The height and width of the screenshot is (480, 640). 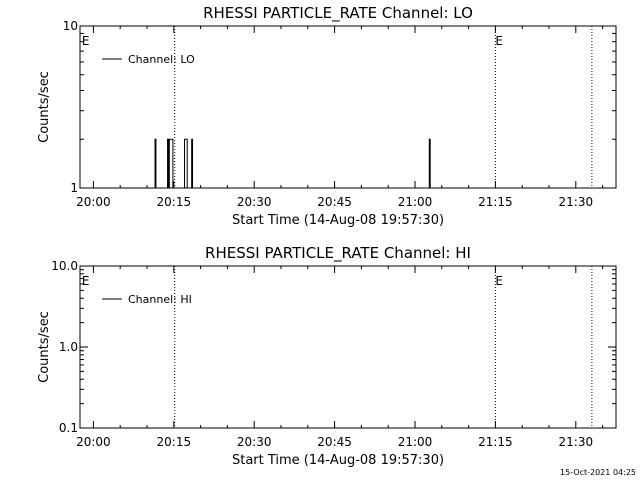 I want to click on chart-title: RHESSI PARTICLE_RATE Channel: LO, so click(x=338, y=13).